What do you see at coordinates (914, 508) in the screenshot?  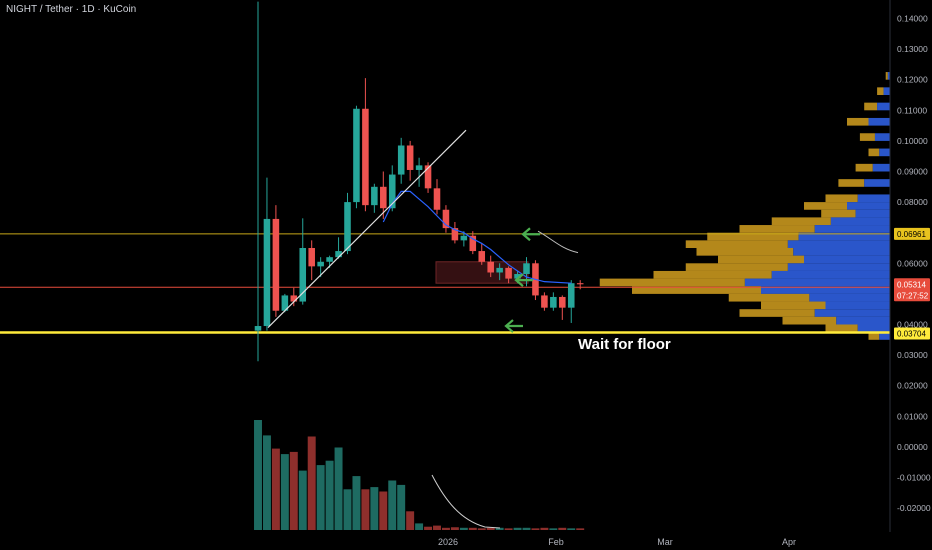 I see `y-tick-label: -0.02000` at bounding box center [914, 508].